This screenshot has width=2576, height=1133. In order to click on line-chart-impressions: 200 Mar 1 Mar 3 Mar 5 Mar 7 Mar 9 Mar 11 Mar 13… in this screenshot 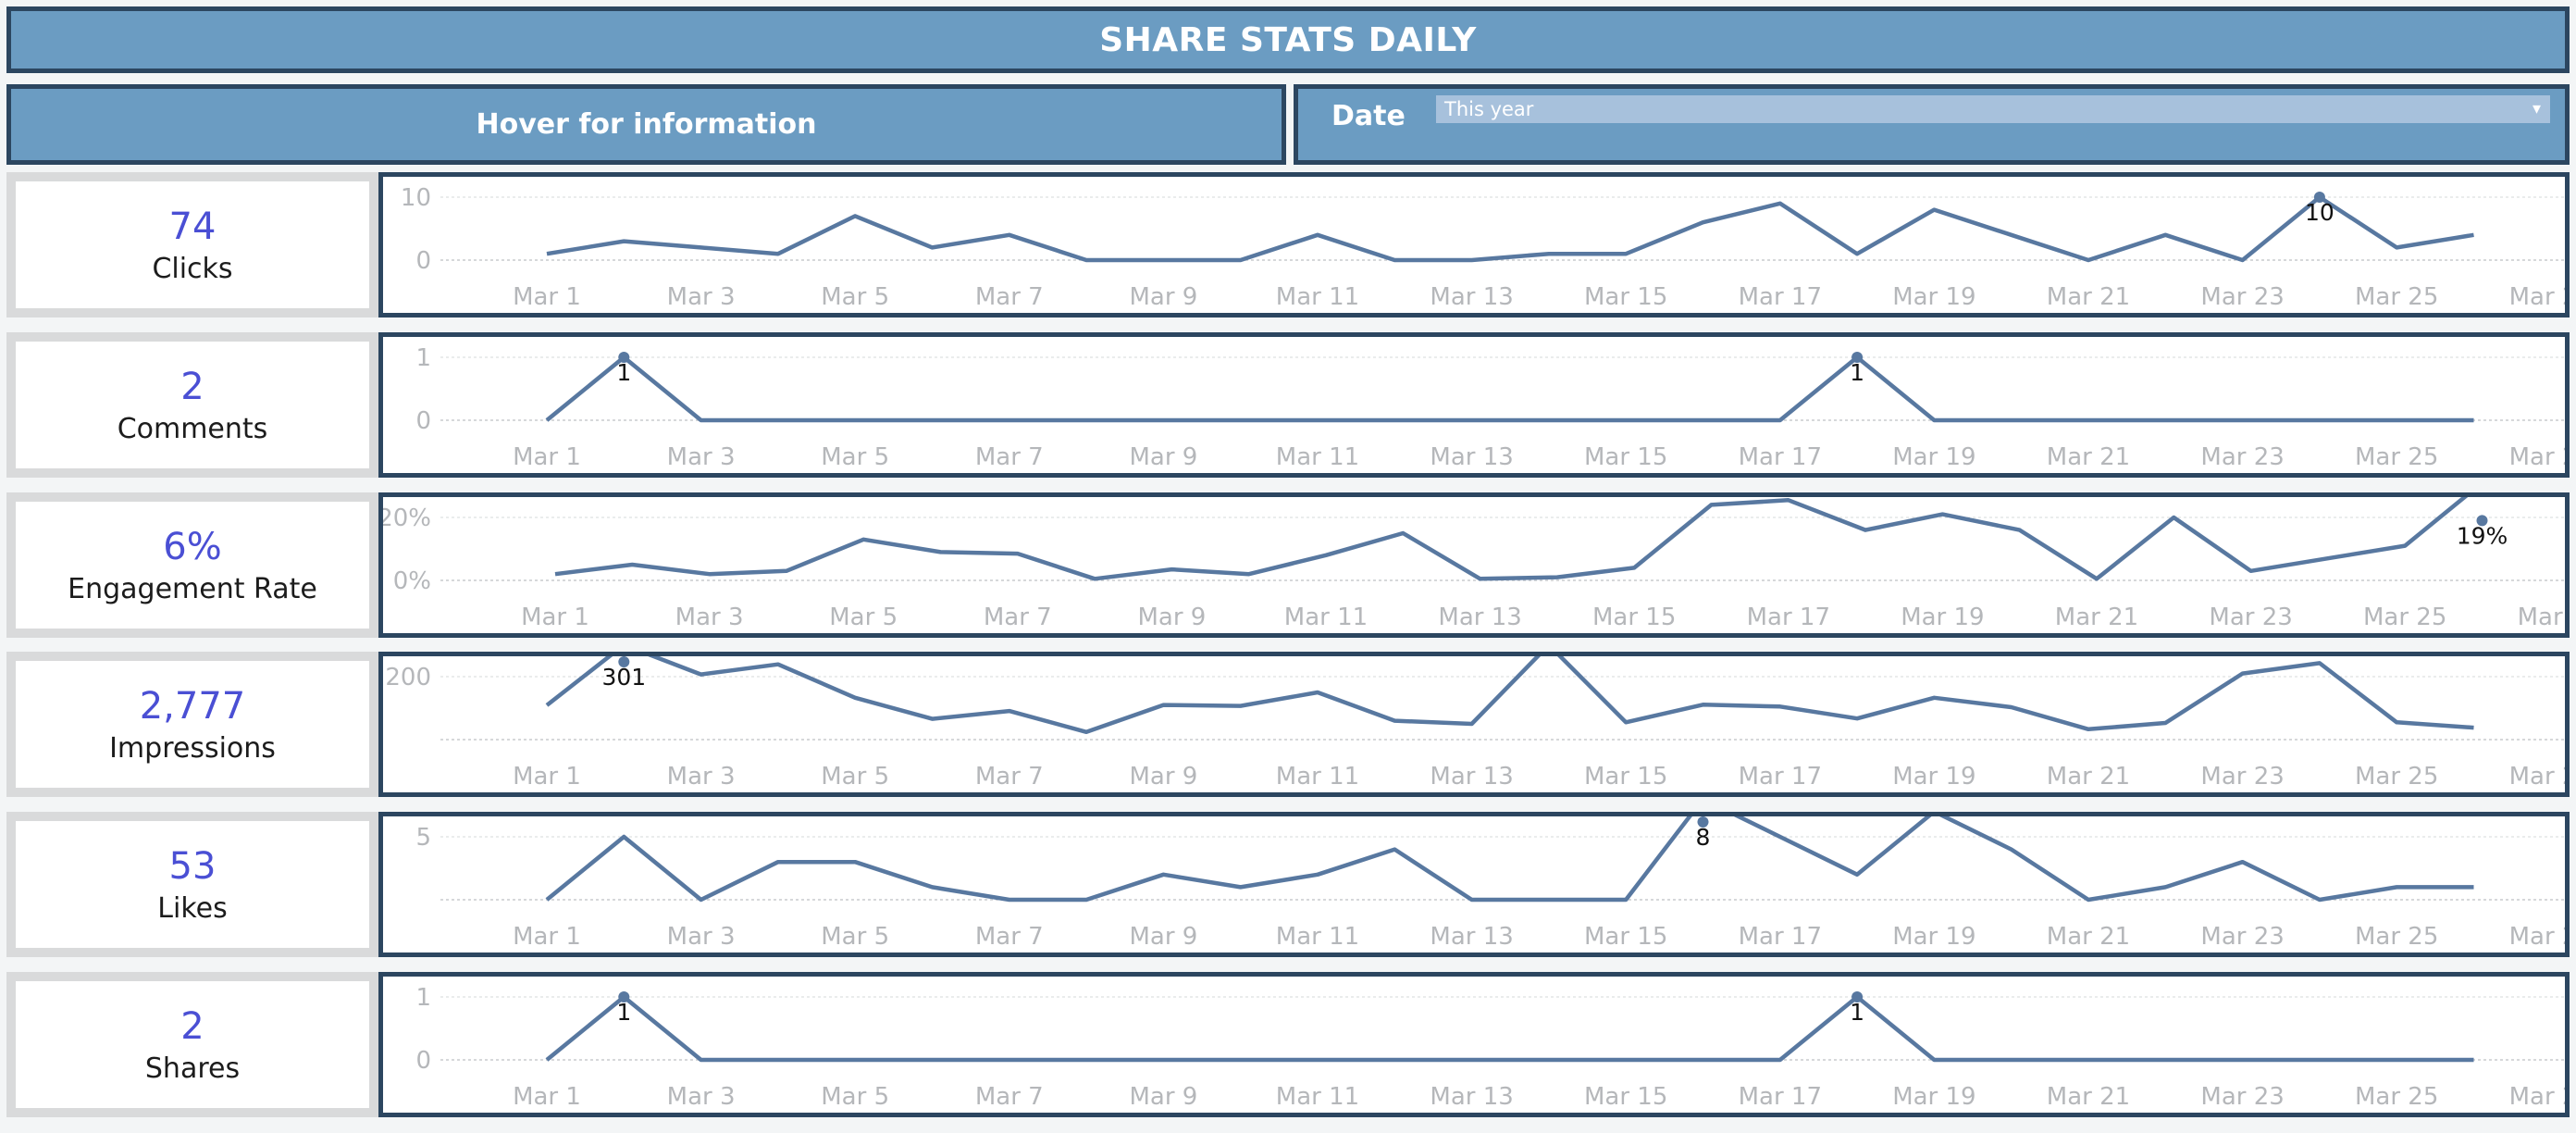, I will do `click(1474, 725)`.